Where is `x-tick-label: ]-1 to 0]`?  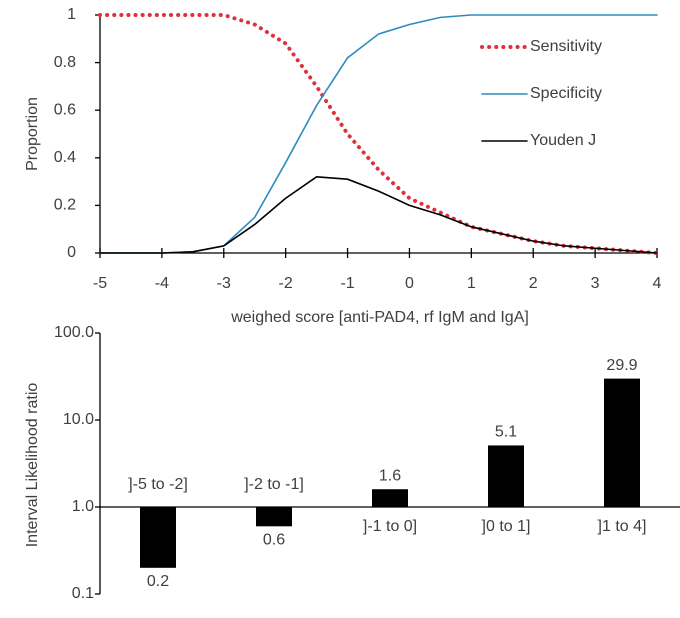 x-tick-label: ]-1 to 0] is located at coordinates (390, 526).